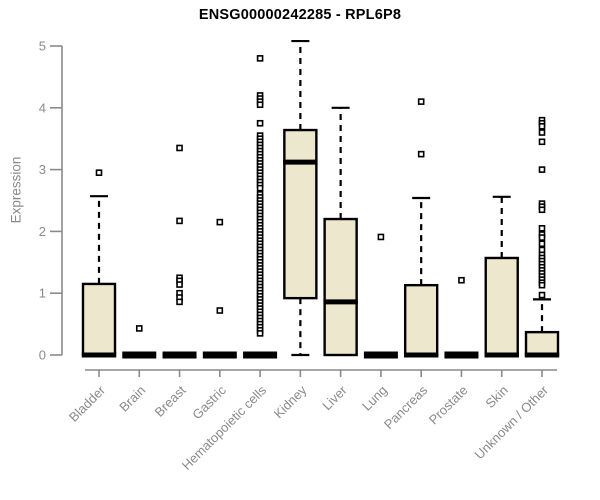  What do you see at coordinates (42, 231) in the screenshot?
I see `y-tick-label: 2` at bounding box center [42, 231].